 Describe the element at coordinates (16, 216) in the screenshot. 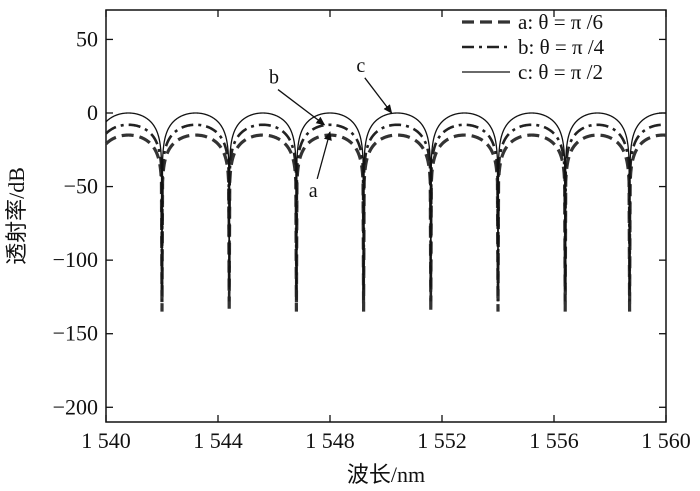

I see `y-axis-label: 透射率/dB` at that location.